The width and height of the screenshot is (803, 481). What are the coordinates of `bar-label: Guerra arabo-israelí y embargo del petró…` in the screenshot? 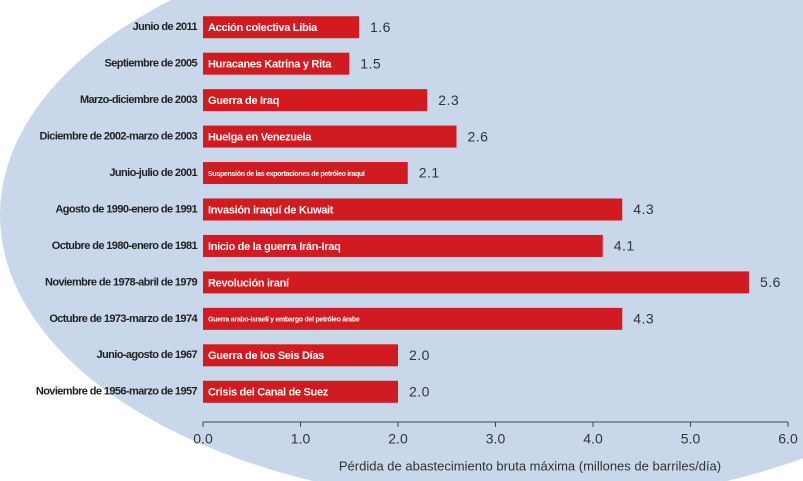 It's located at (284, 320).